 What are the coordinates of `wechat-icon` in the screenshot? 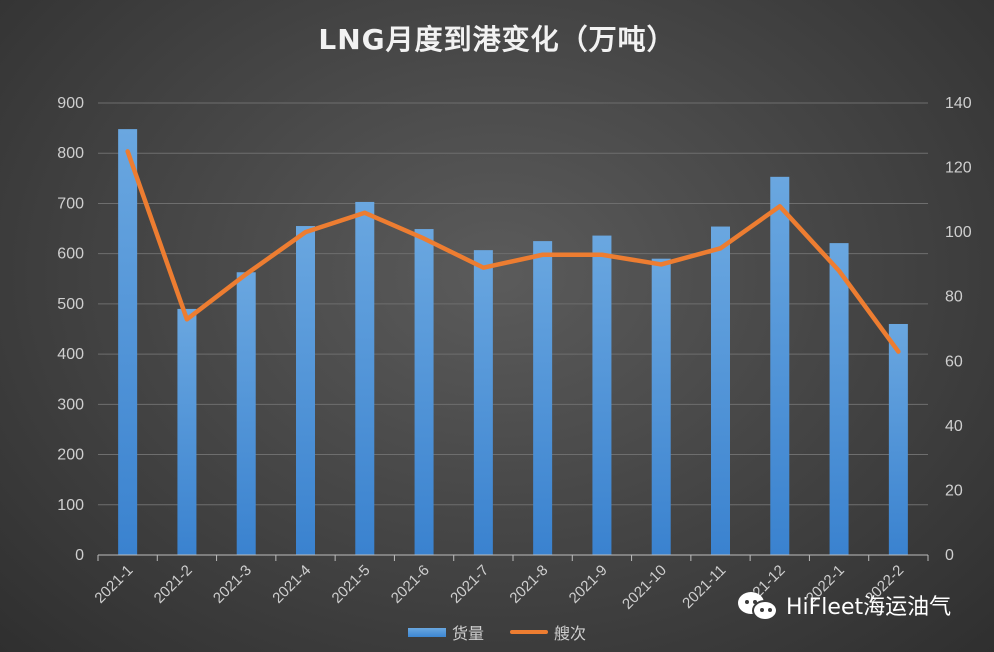 It's located at (759, 605).